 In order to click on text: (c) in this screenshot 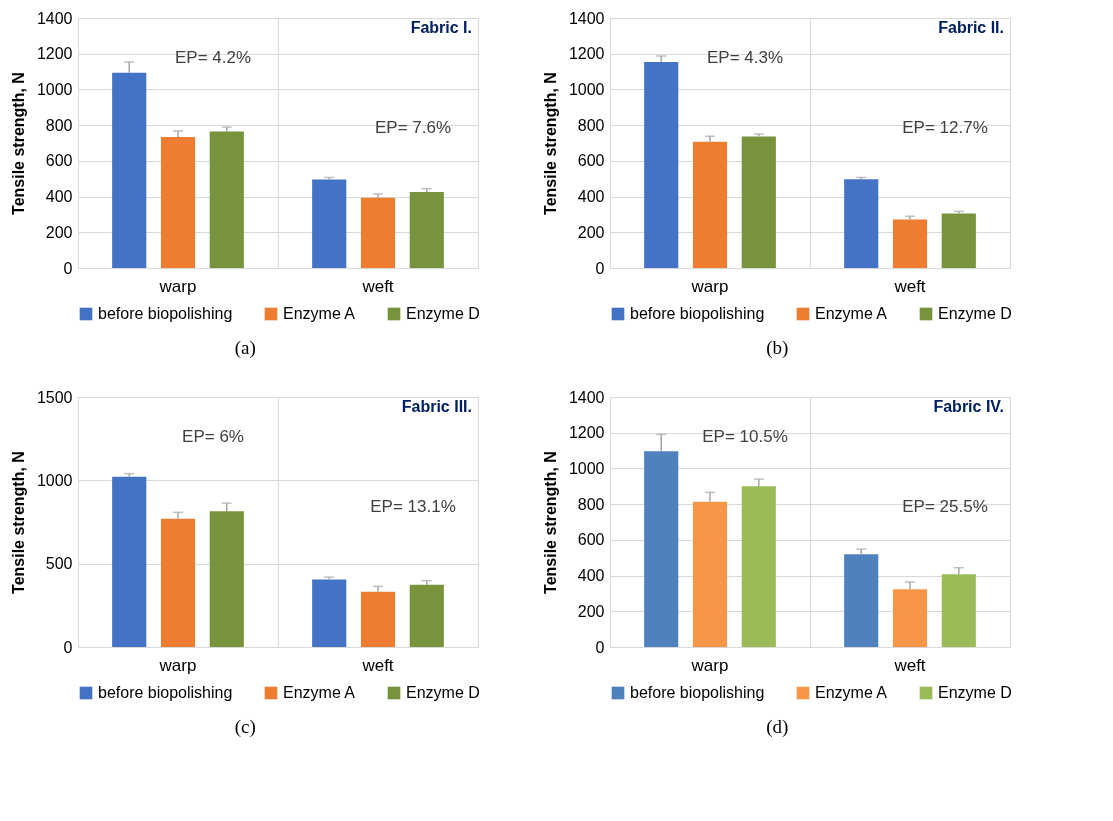, I will do `click(245, 726)`.